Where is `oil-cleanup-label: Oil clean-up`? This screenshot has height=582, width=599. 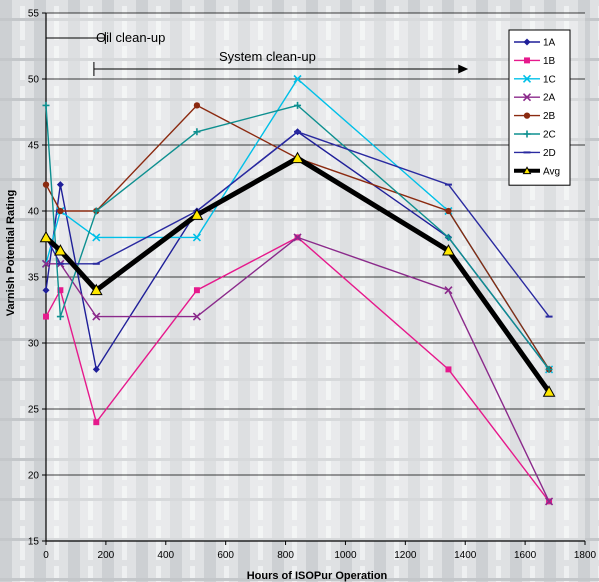
oil-cleanup-label: Oil clean-up is located at coordinates (130, 37).